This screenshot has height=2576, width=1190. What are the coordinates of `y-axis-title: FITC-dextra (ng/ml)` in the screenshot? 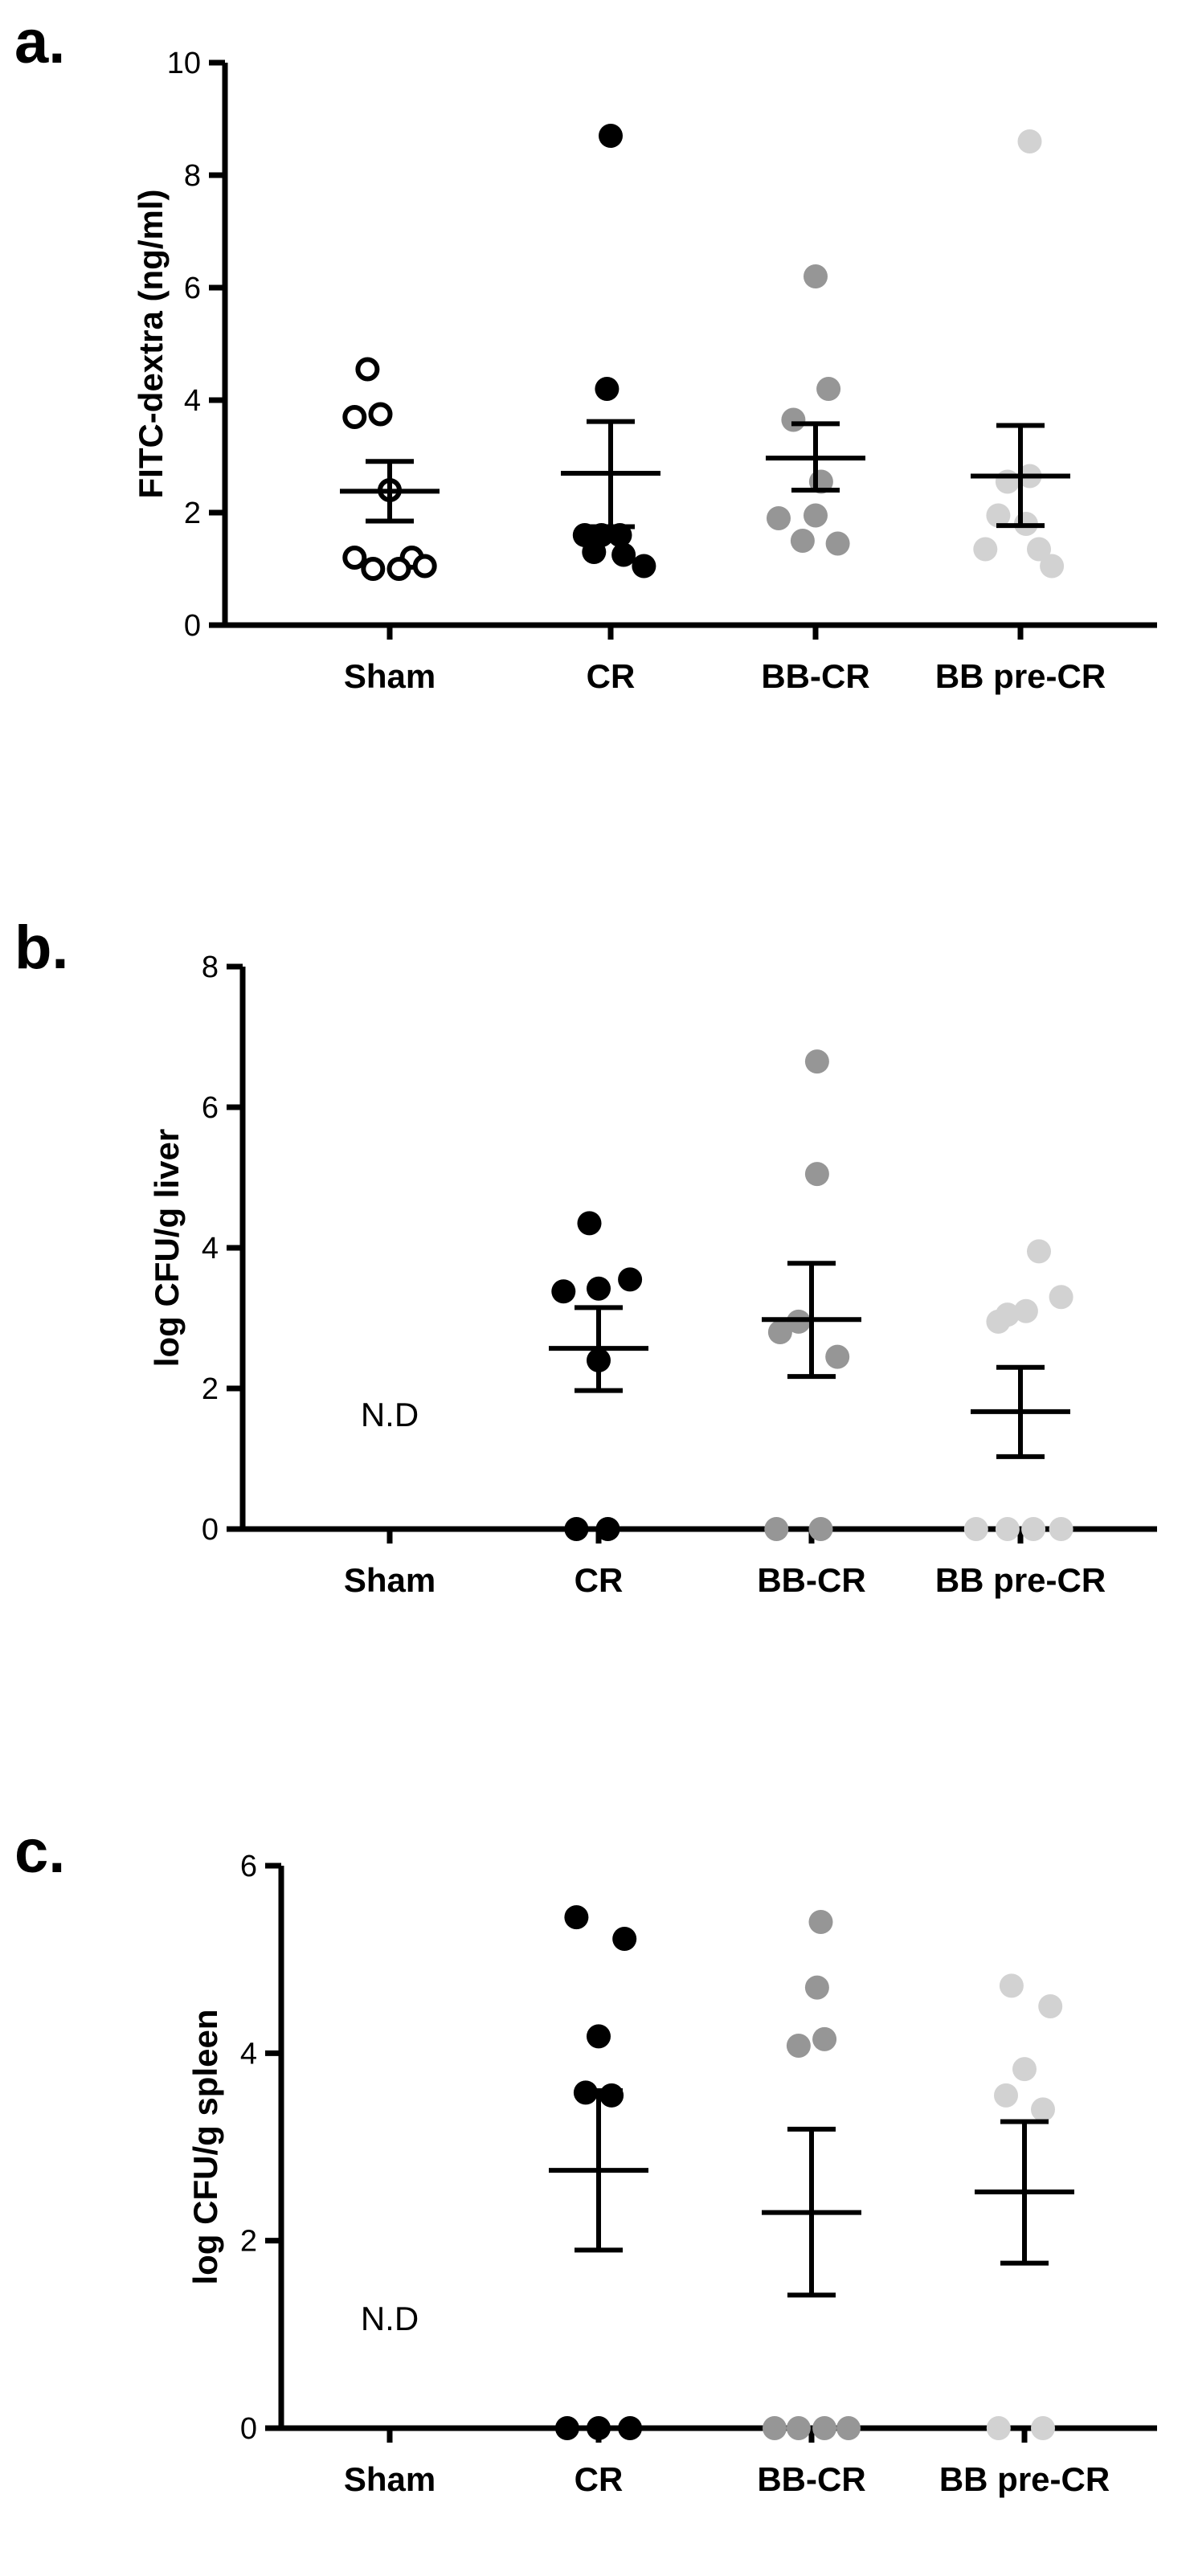 It's located at (151, 344).